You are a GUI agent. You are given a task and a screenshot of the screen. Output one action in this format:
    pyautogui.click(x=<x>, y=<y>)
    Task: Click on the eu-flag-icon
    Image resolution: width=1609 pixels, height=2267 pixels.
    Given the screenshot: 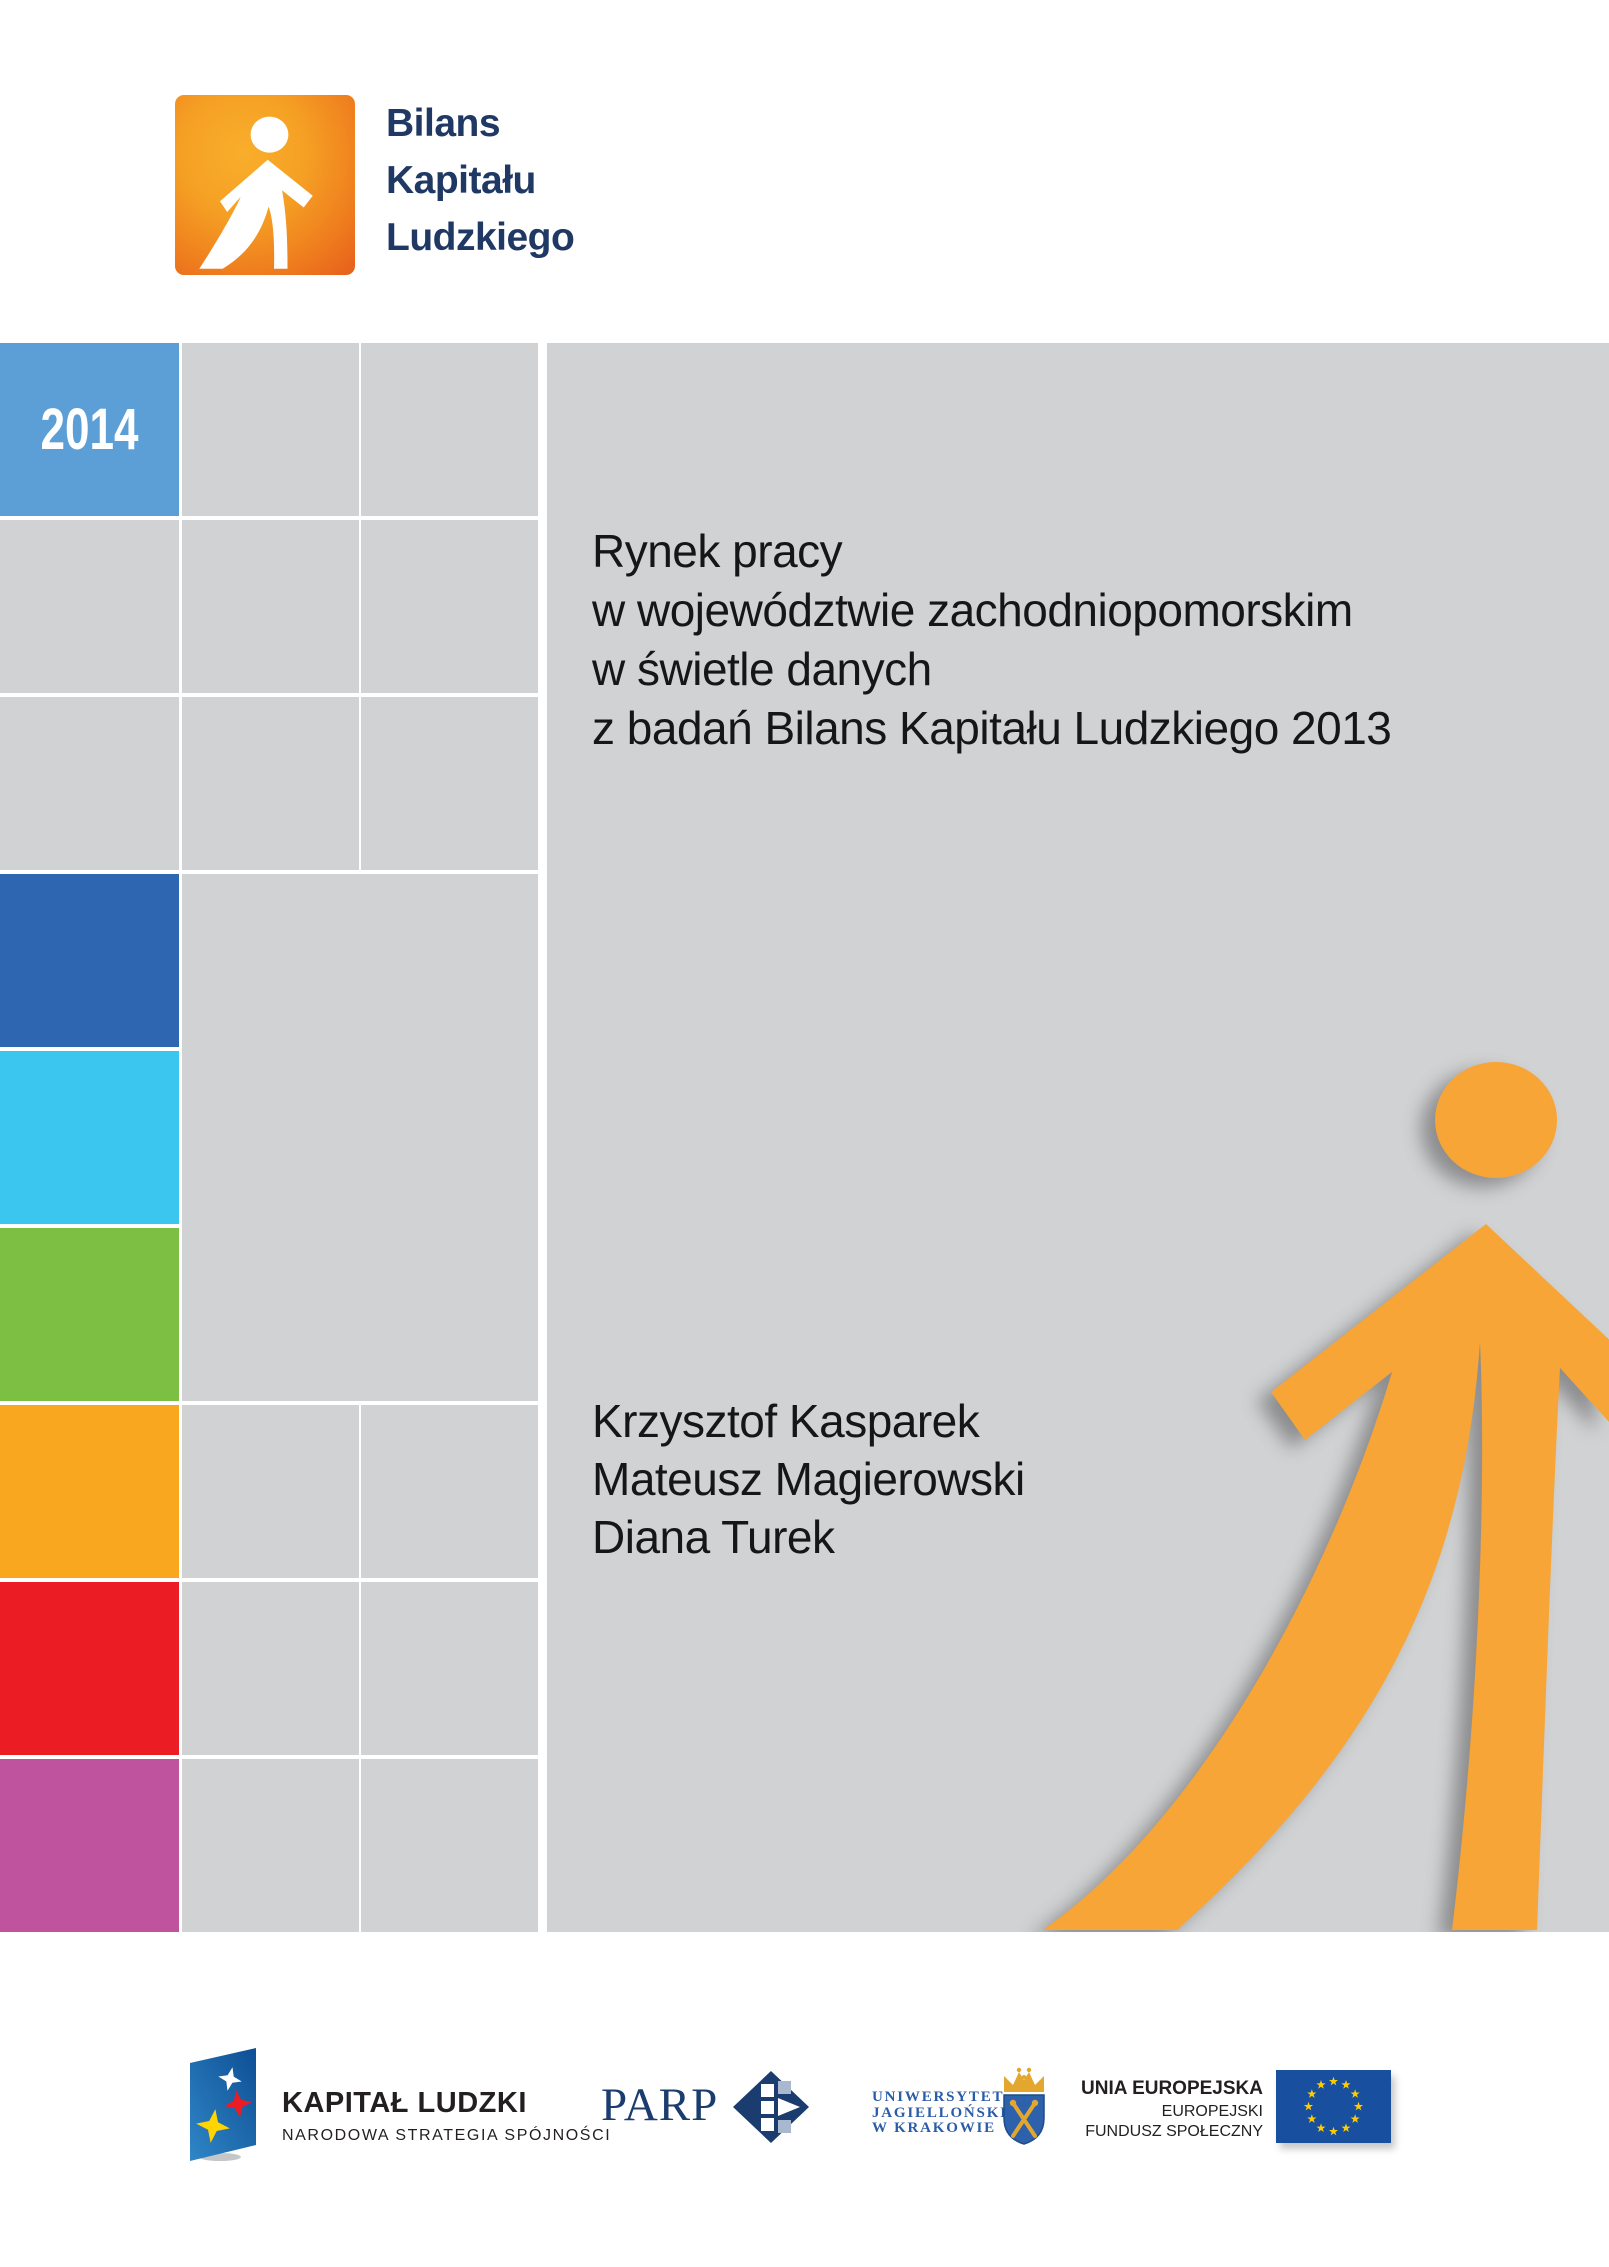 What is the action you would take?
    pyautogui.click(x=1333, y=2106)
    